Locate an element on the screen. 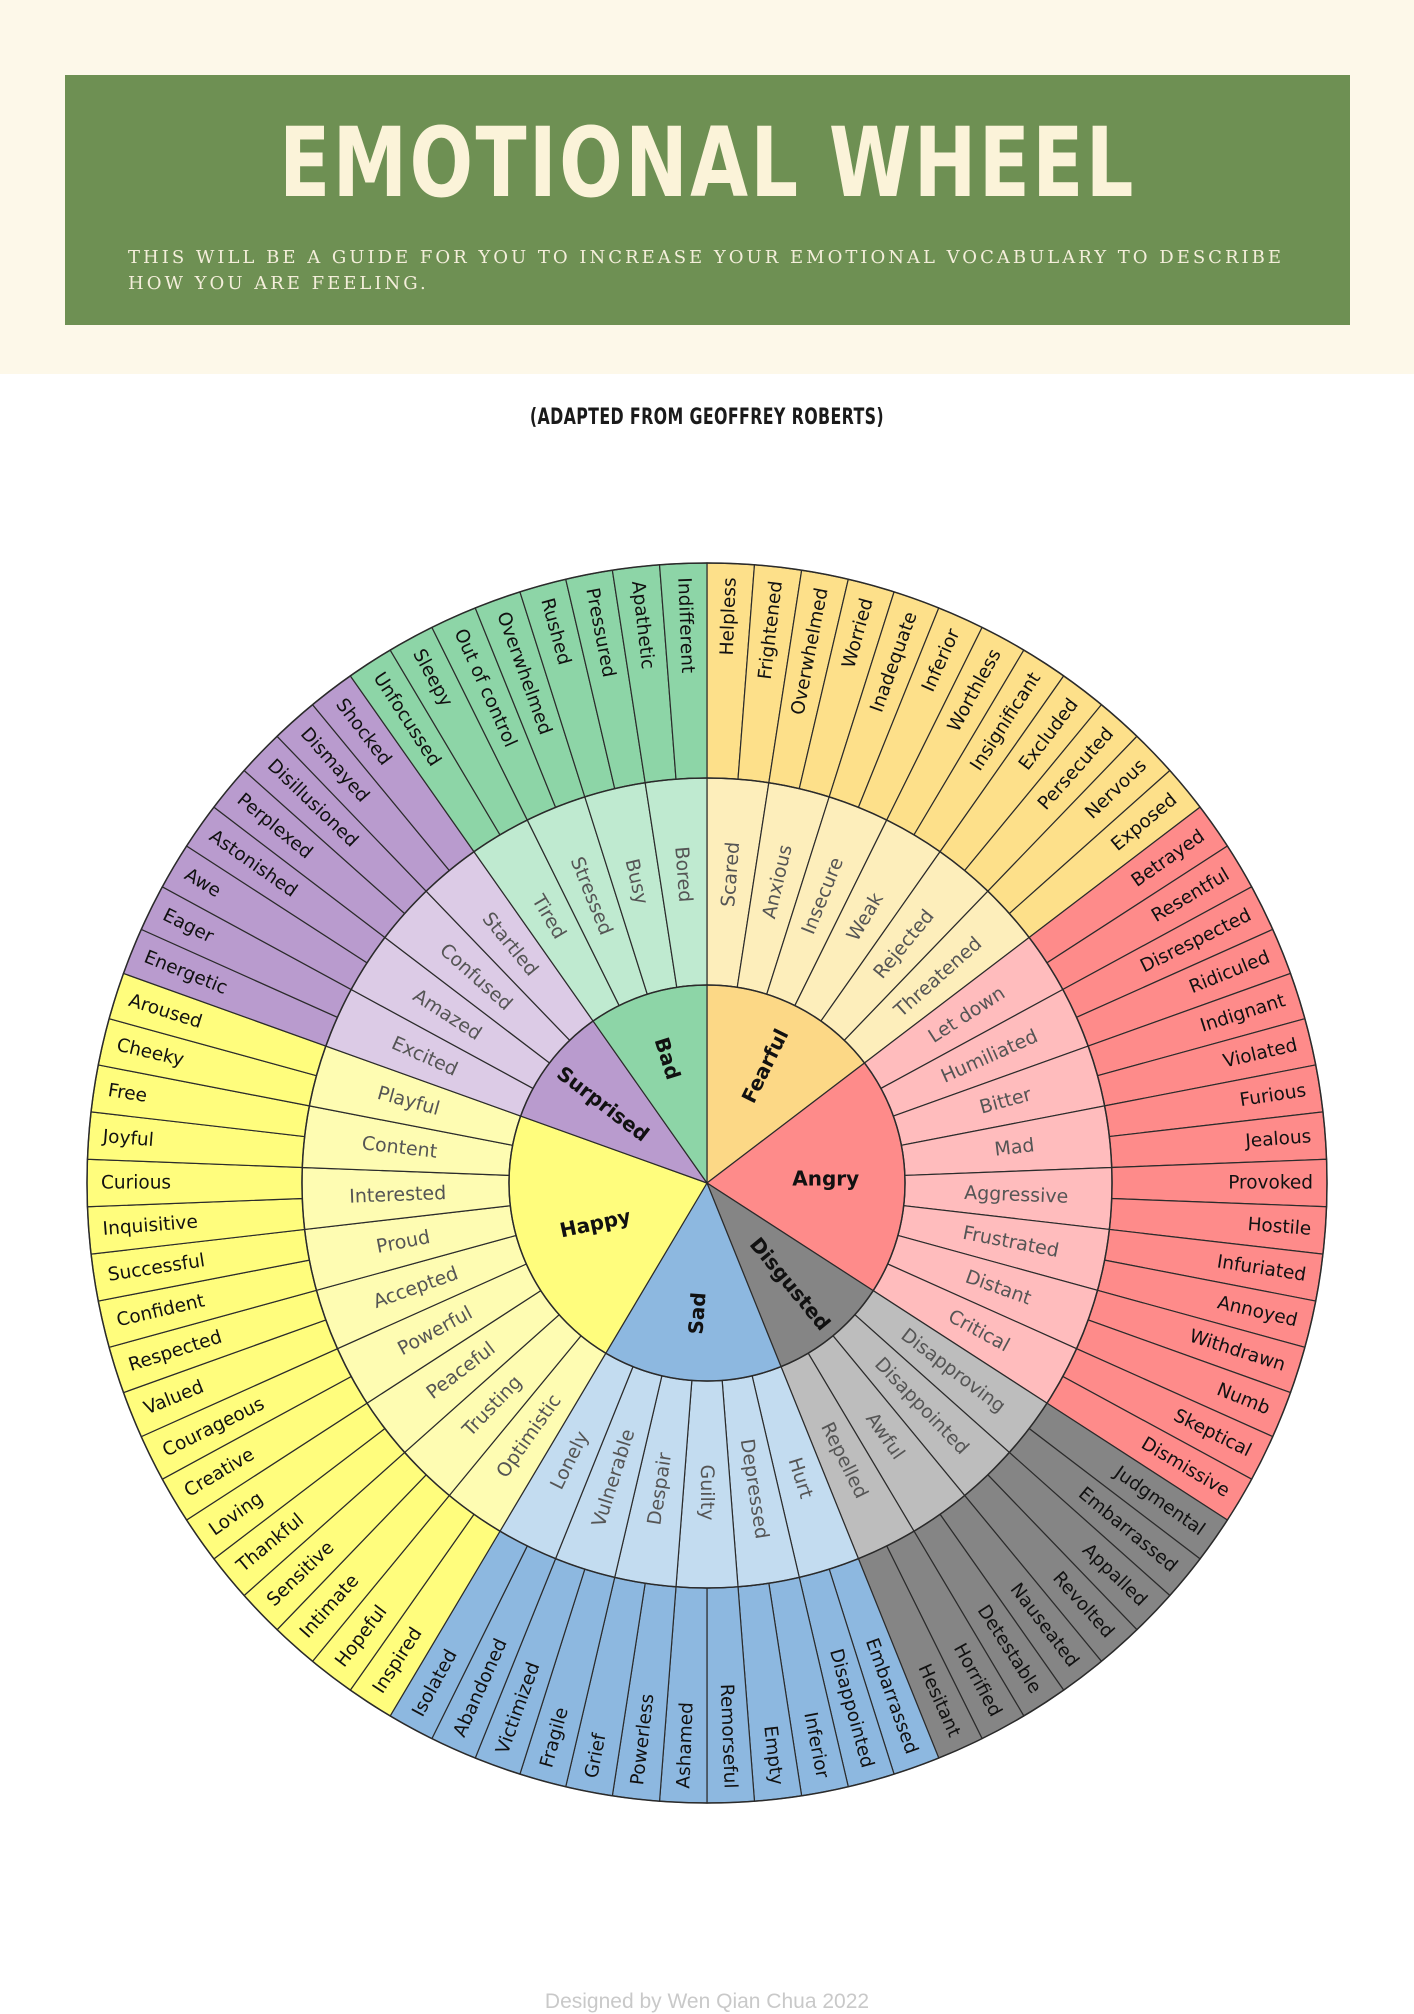 The width and height of the screenshot is (1414, 2014). page-title: EMOTIONAL WHEEL is located at coordinates (707, 163).